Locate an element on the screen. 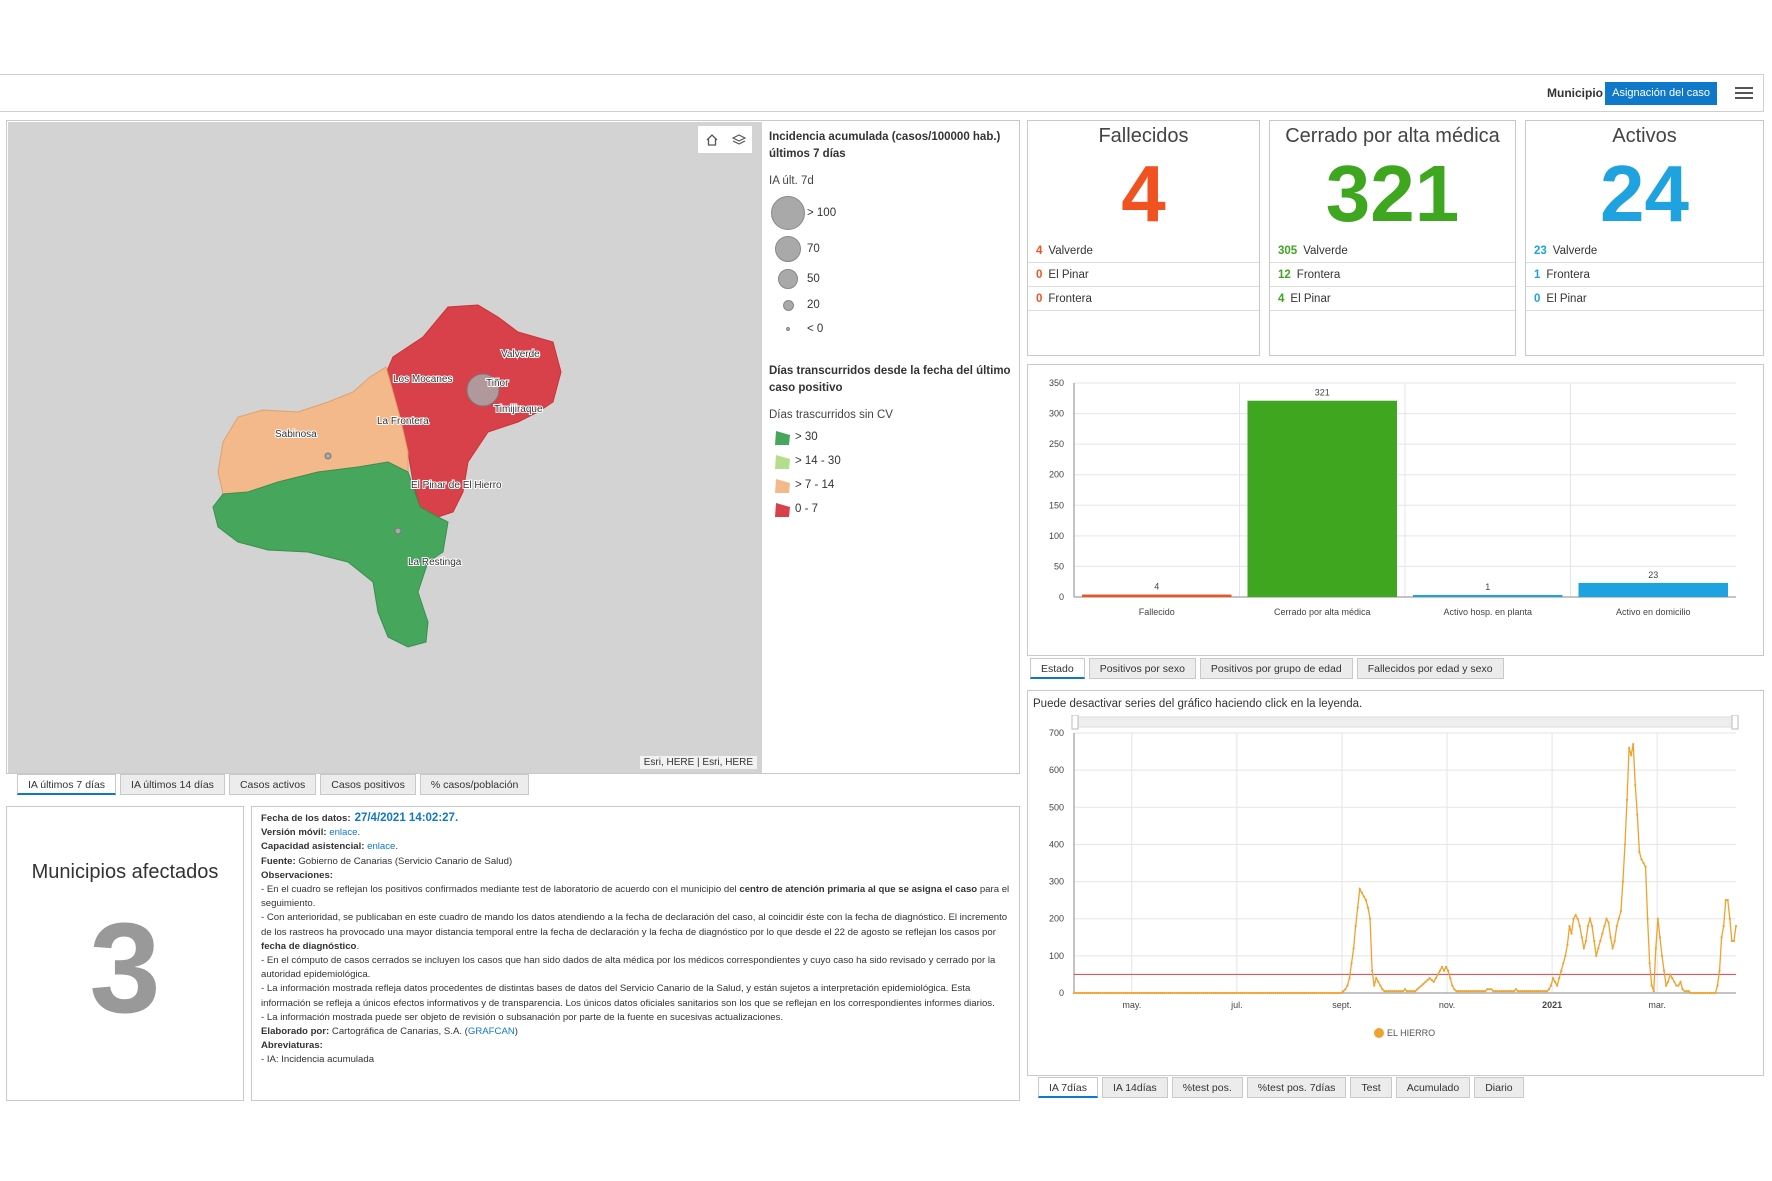 The image size is (1772, 1181). bar-ytick-label: 100 is located at coordinates (1056, 536).